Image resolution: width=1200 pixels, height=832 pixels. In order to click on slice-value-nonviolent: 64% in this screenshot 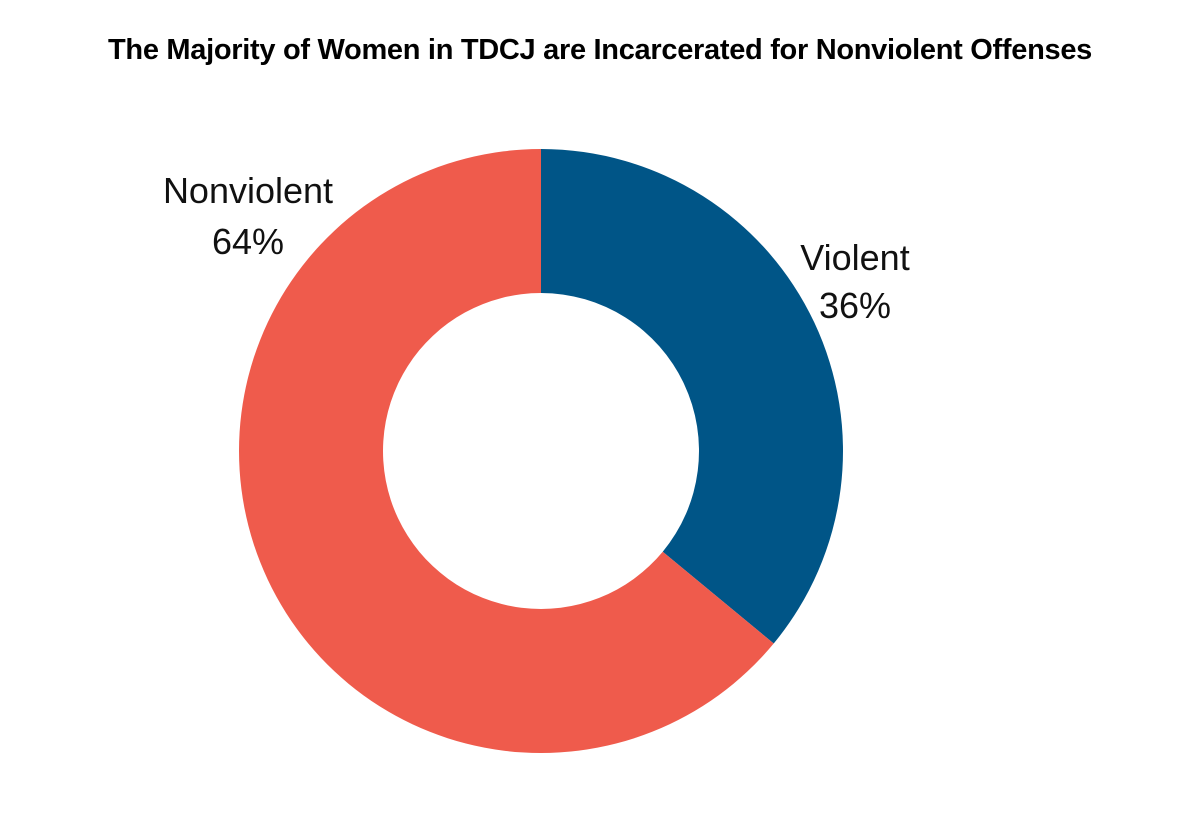, I will do `click(248, 241)`.